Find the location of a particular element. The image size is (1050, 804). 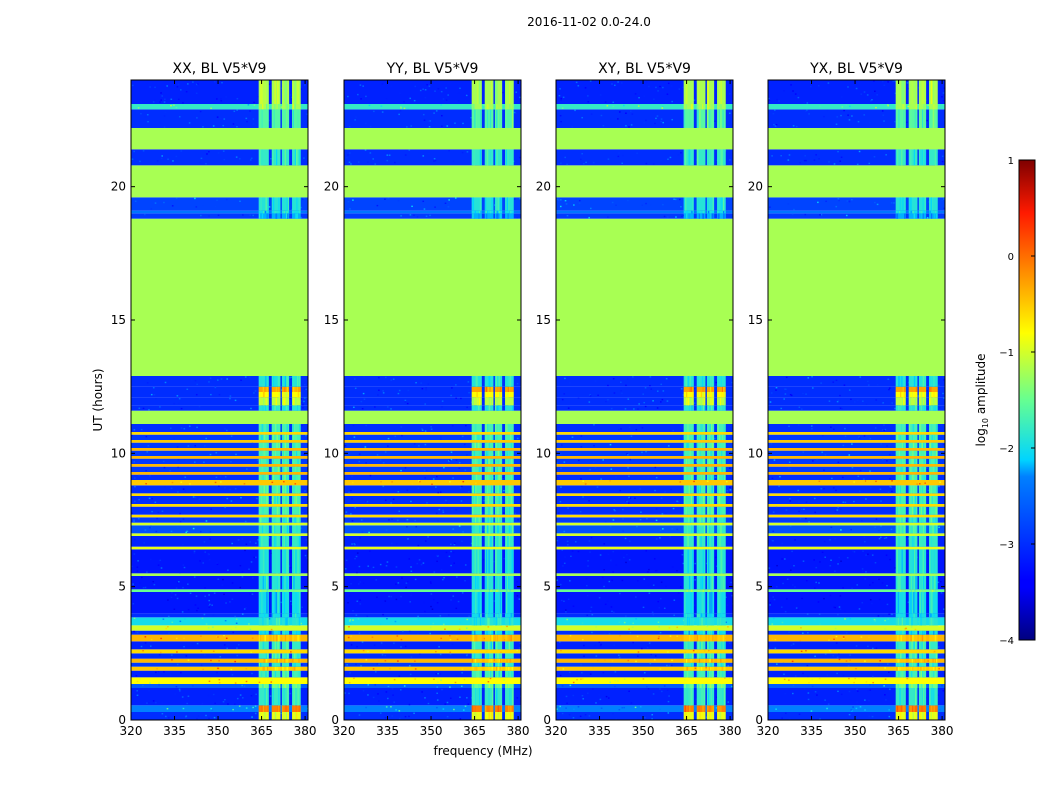

panel-title: XX, BL V5*V9 is located at coordinates (220, 69).